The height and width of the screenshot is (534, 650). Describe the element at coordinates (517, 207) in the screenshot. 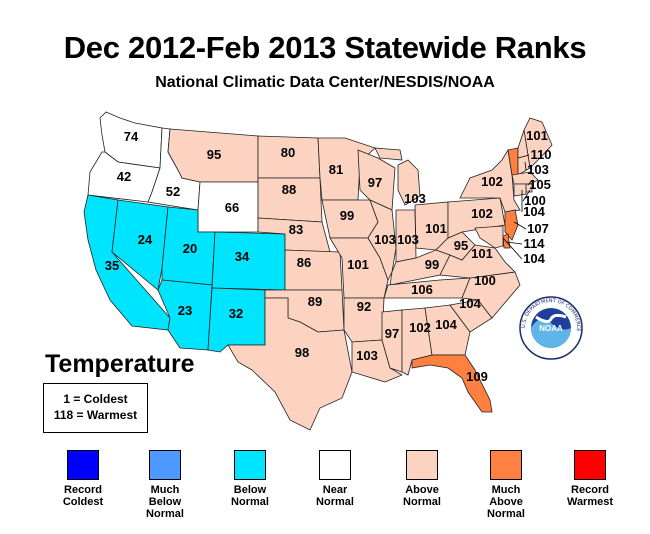

I see `leader-lines` at that location.